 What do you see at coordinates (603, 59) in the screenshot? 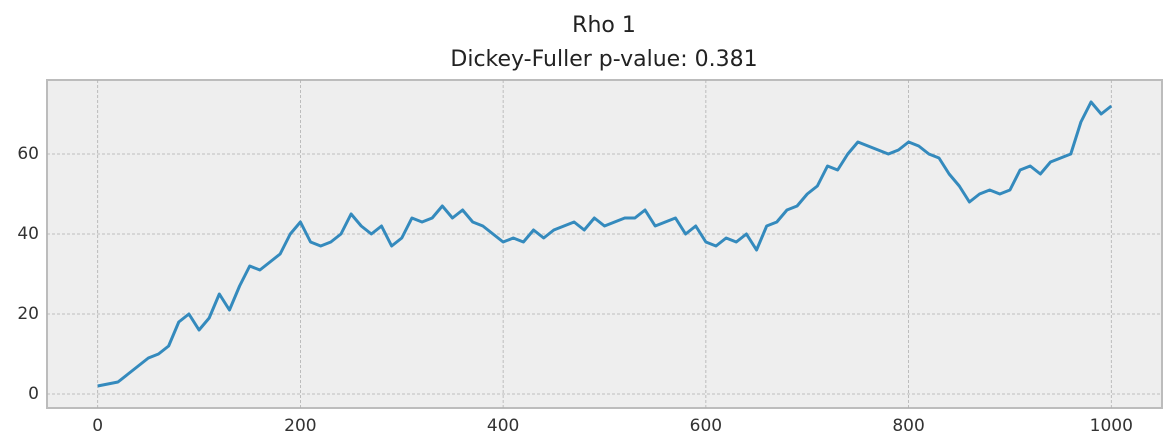
I see `chart-subtitle: Dickey-Fuller p-value: 0.381` at bounding box center [603, 59].